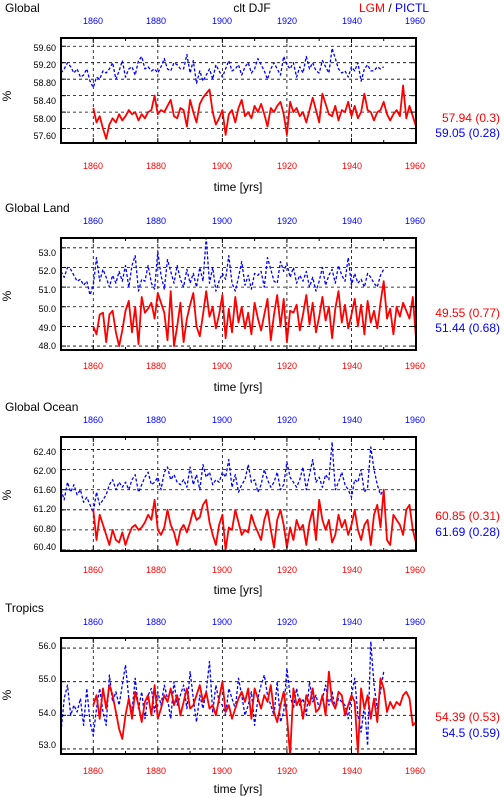 Image resolution: width=504 pixels, height=797 pixels. Describe the element at coordinates (44, 547) in the screenshot. I see `y-tick-label: 60.40` at that location.